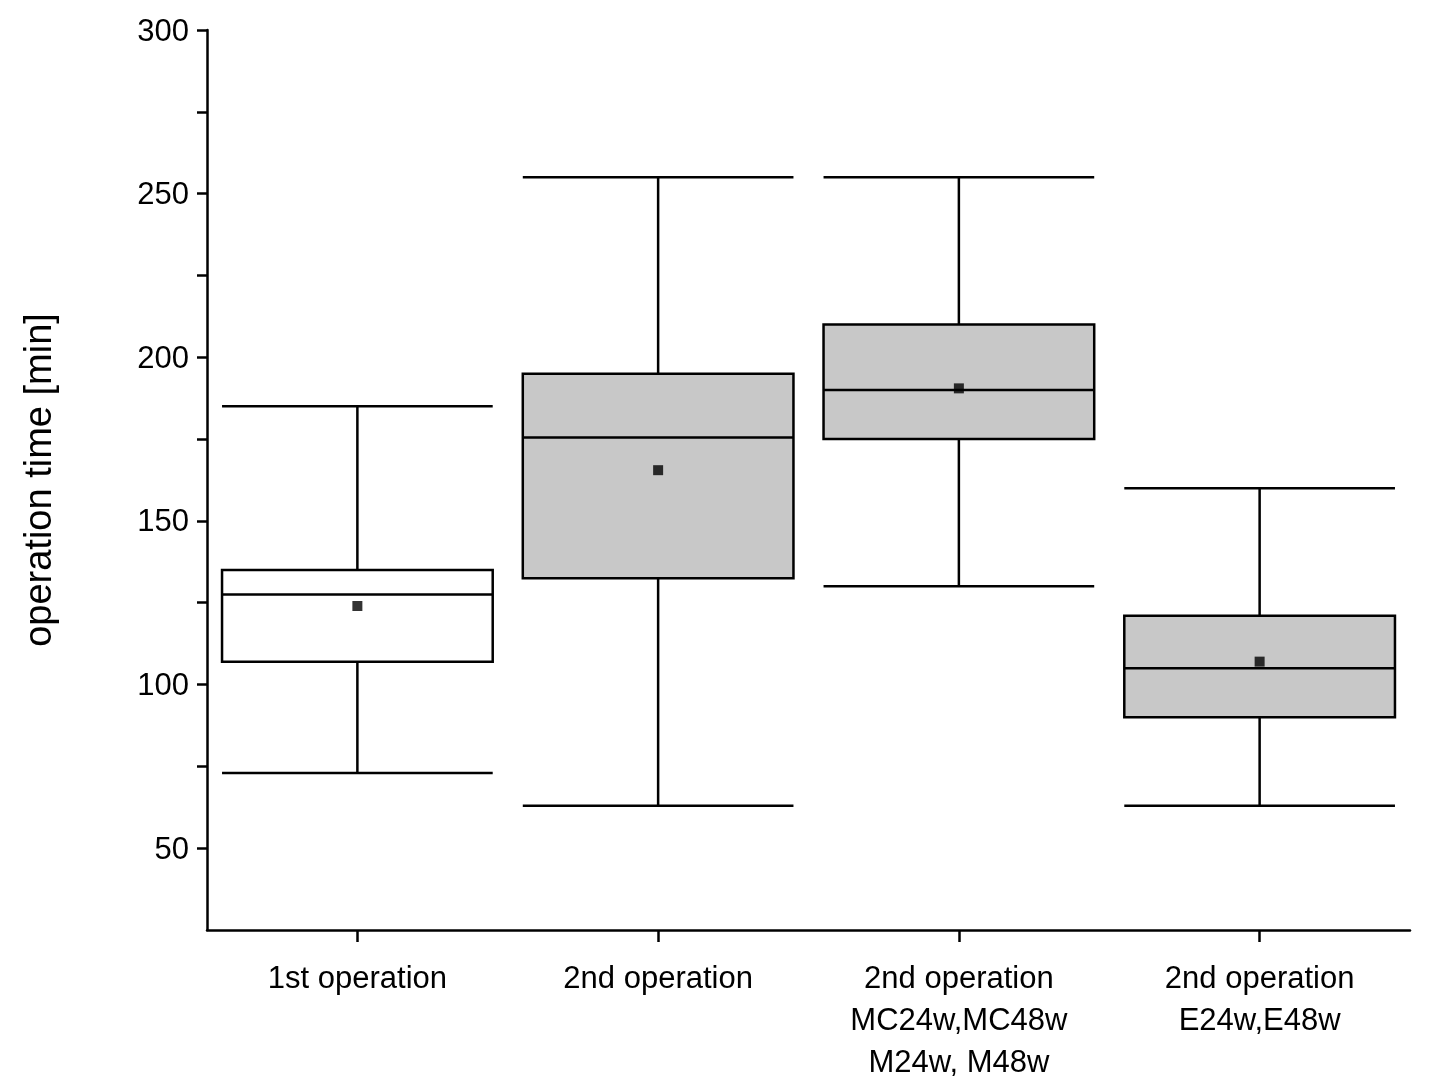 The width and height of the screenshot is (1440, 1091). Describe the element at coordinates (163, 357) in the screenshot. I see `y-tick-label: 200` at that location.